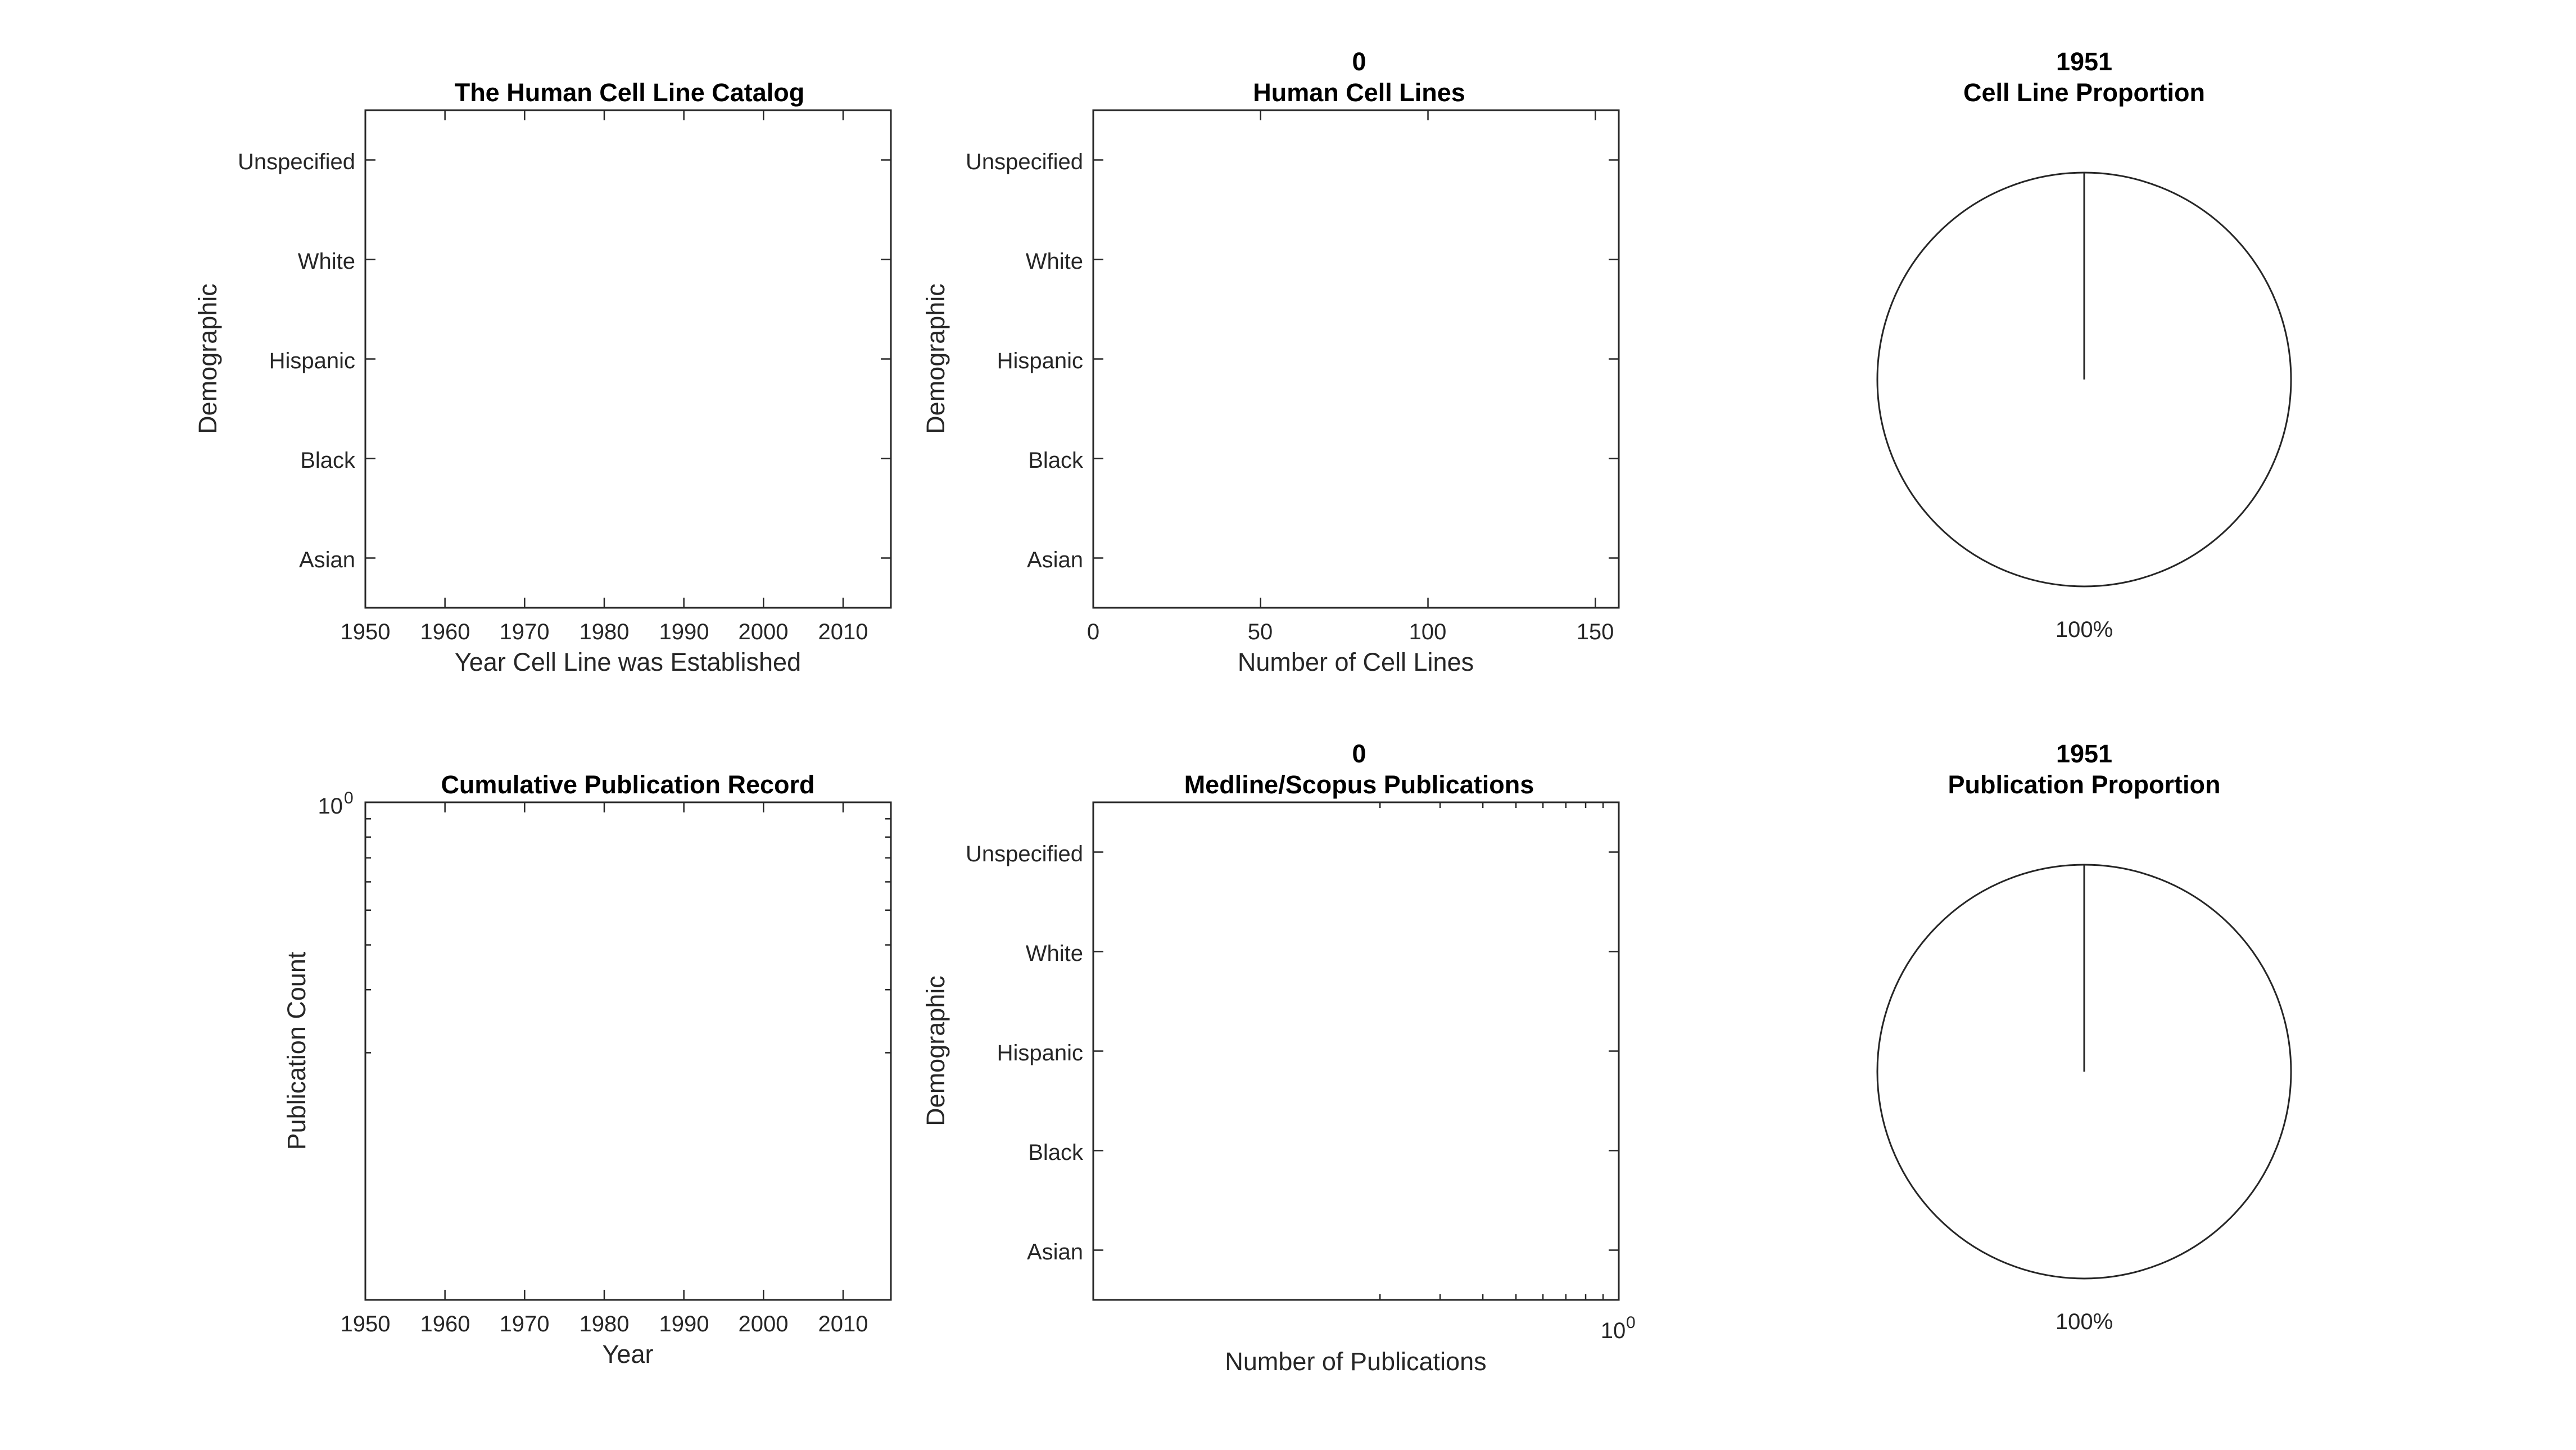 This screenshot has height=1450, width=2576. Describe the element at coordinates (525, 1324) in the screenshot. I see `panel4-xtick-1970: 1970` at that location.